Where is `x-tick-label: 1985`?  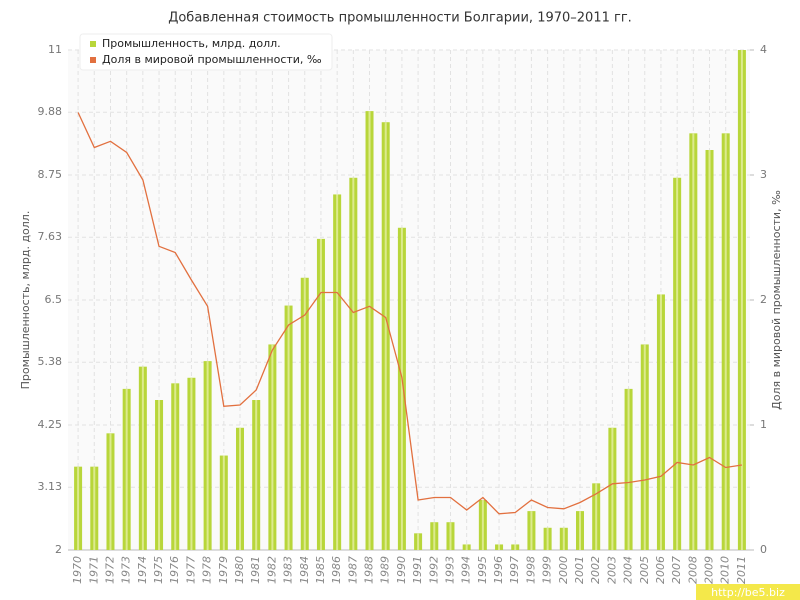 x-tick-label: 1985 is located at coordinates (320, 570).